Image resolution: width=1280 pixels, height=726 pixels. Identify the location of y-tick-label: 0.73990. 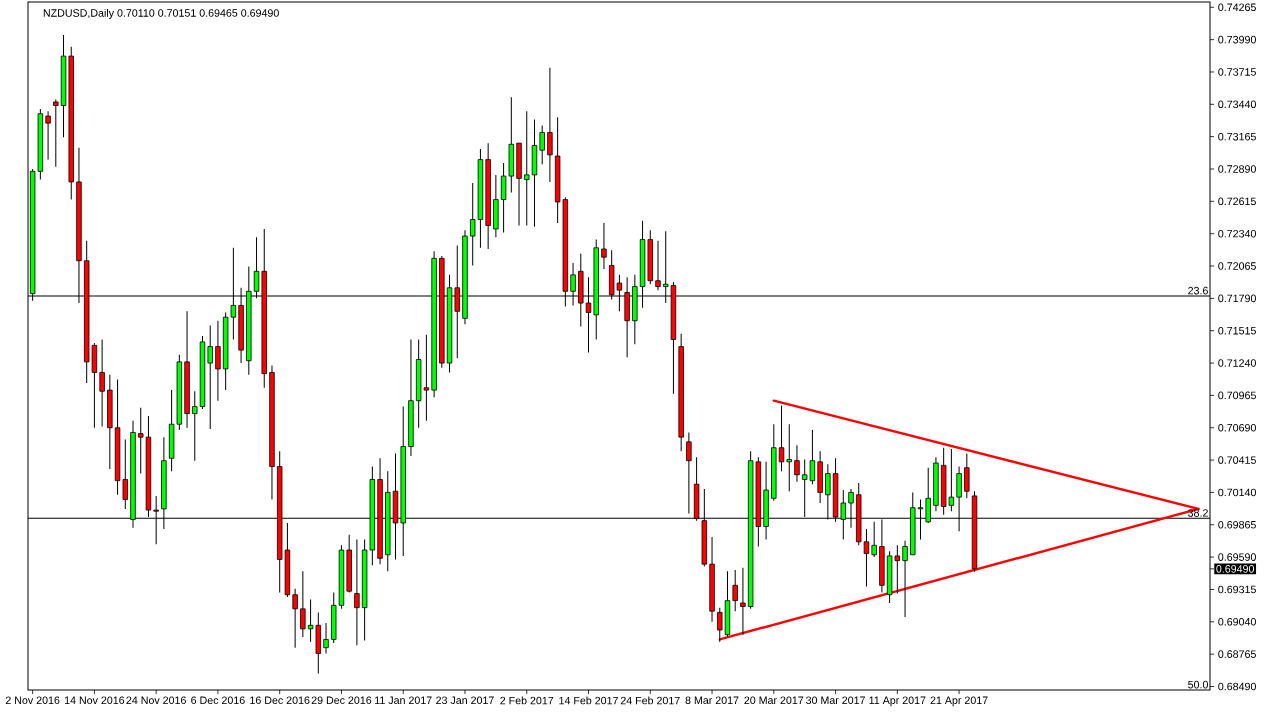
(1237, 39).